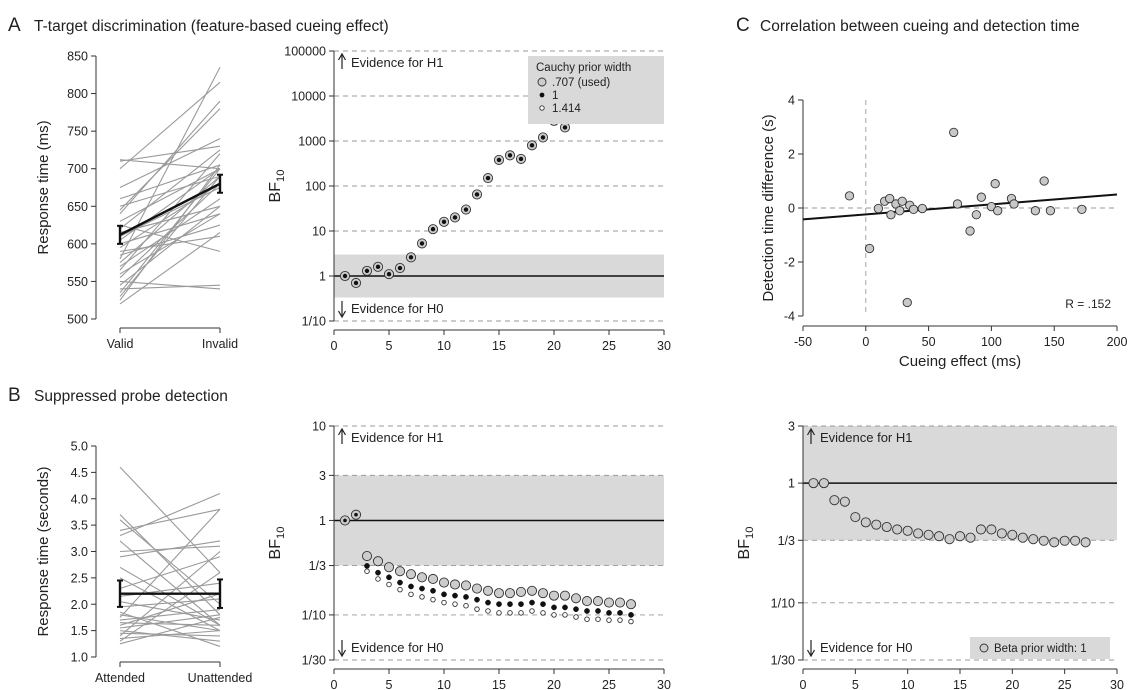 The image size is (1148, 690). Describe the element at coordinates (79, 658) in the screenshot. I see `y-tick-label: 1.0` at that location.